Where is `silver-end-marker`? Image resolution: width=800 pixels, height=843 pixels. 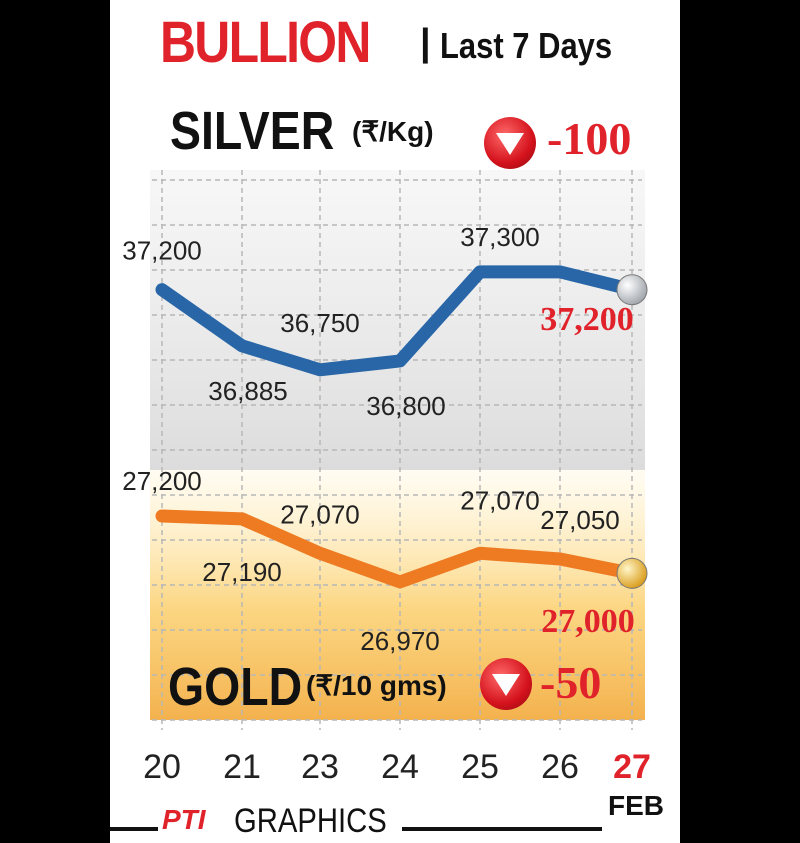
silver-end-marker is located at coordinates (632, 290).